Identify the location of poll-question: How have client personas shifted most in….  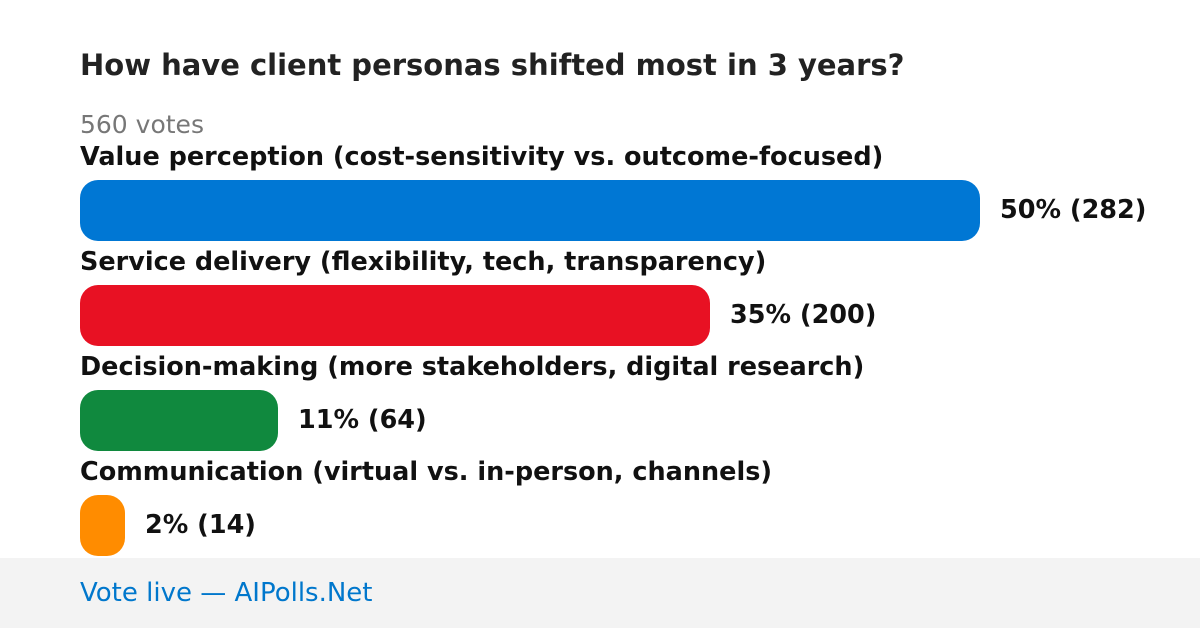
(492, 65).